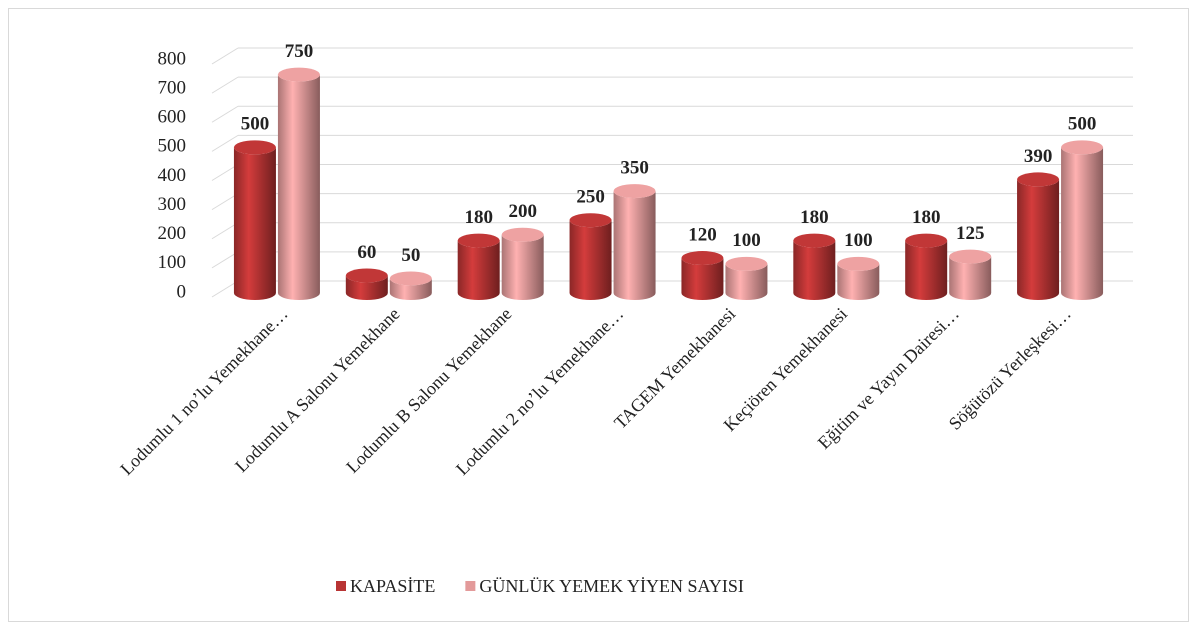 The height and width of the screenshot is (627, 1189). What do you see at coordinates (172, 58) in the screenshot?
I see `y-tick-label: 800` at bounding box center [172, 58].